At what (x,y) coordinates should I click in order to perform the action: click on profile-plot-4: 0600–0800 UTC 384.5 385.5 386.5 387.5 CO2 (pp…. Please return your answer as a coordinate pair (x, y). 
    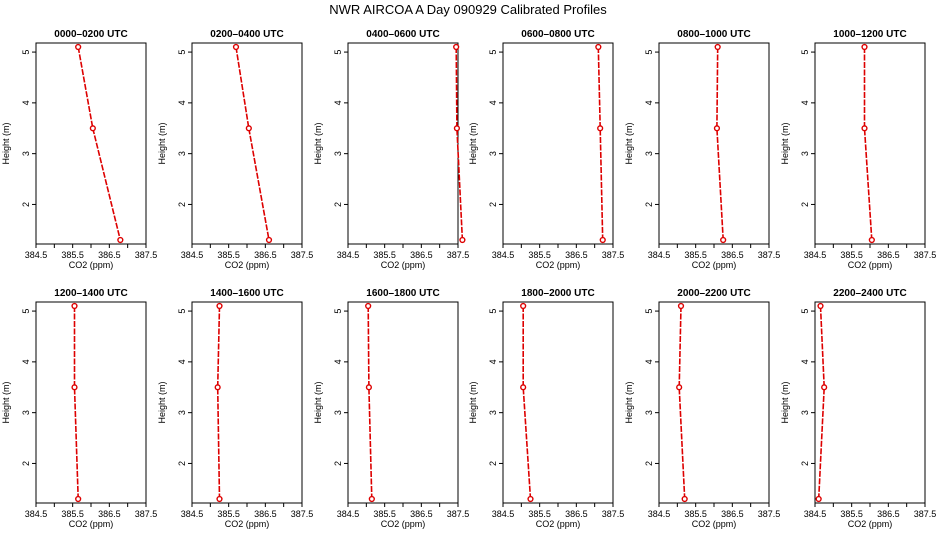
    Looking at the image, I should click on (546, 149).